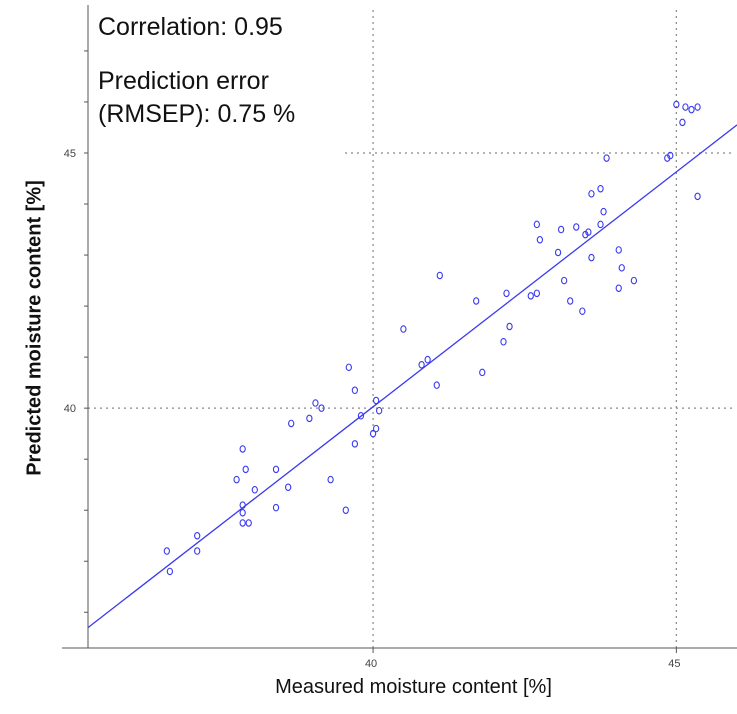 The image size is (737, 714). I want to click on x-axis-label-container: Measured moisture content [%], so click(368, 687).